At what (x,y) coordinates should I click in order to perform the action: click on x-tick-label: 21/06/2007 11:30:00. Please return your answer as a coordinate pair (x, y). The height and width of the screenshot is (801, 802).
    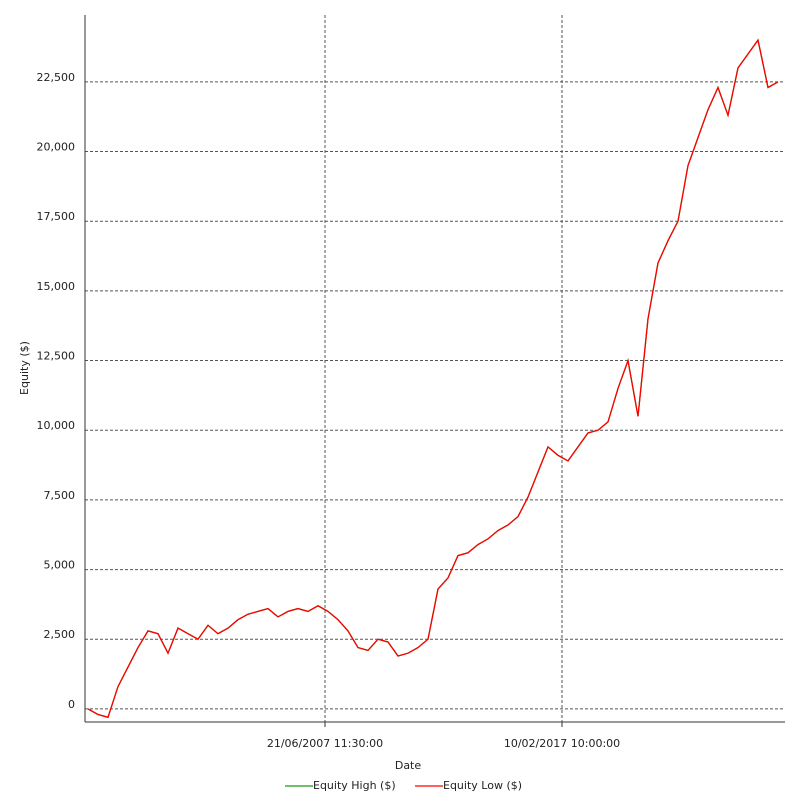
    Looking at the image, I should click on (325, 743).